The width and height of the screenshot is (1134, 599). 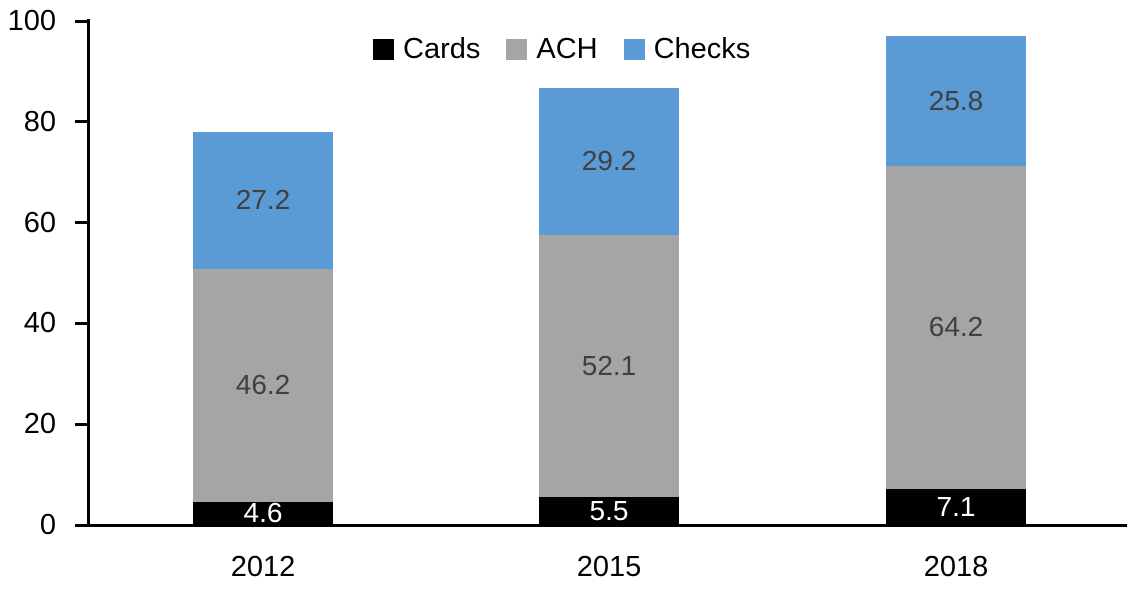 I want to click on bar-segment-label: 64.2, so click(x=956, y=327).